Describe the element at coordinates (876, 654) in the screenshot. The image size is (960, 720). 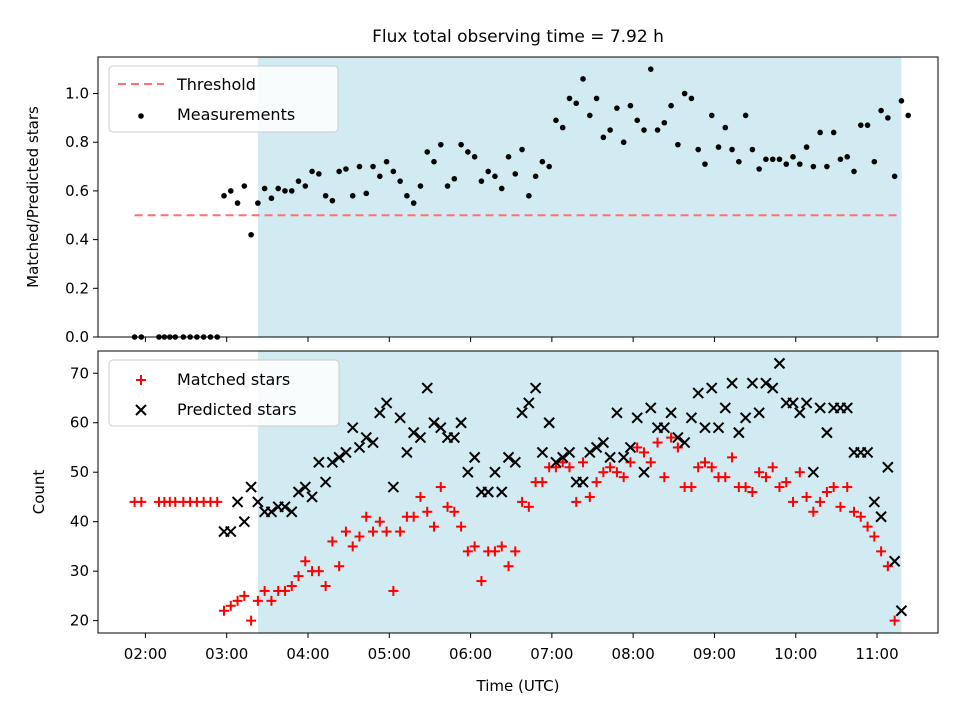
I see `x-tick-label-9: 11:00` at that location.